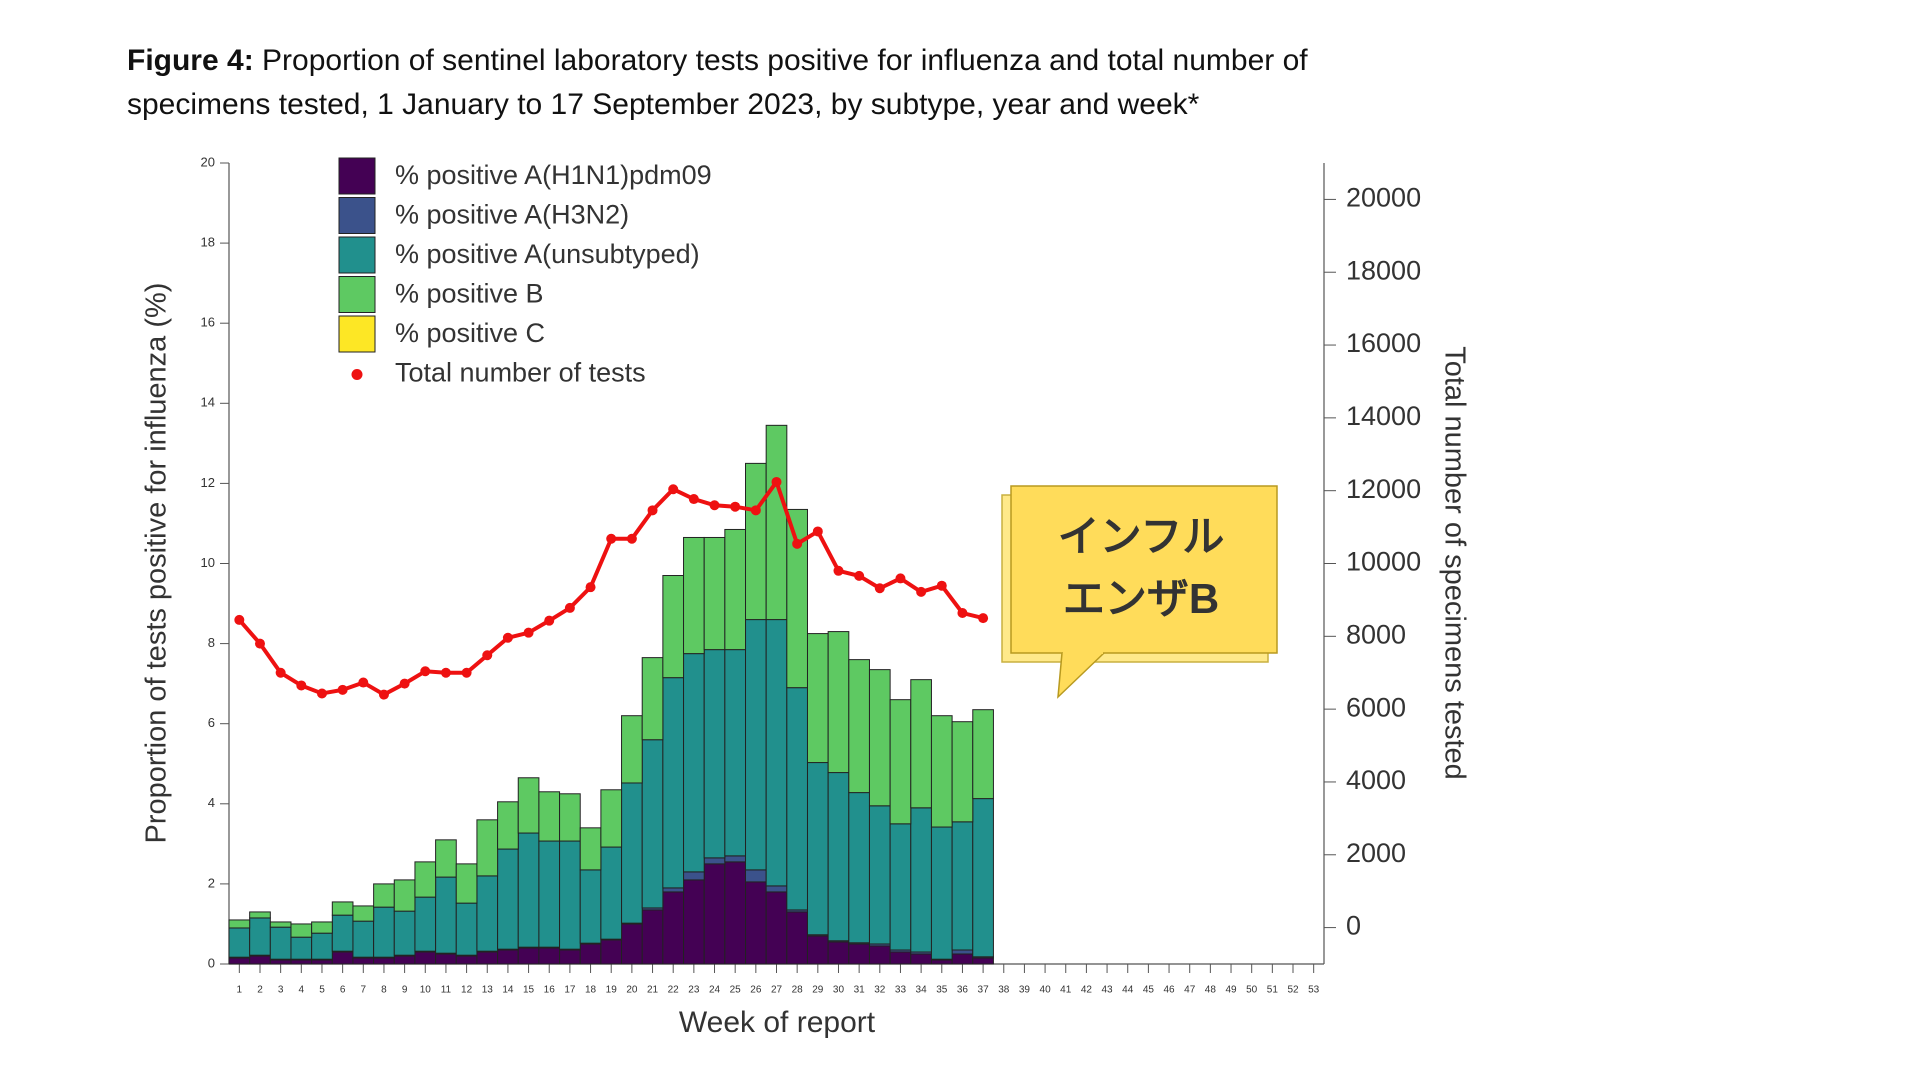  What do you see at coordinates (632, 990) in the screenshot?
I see `x-tick-label: 20` at bounding box center [632, 990].